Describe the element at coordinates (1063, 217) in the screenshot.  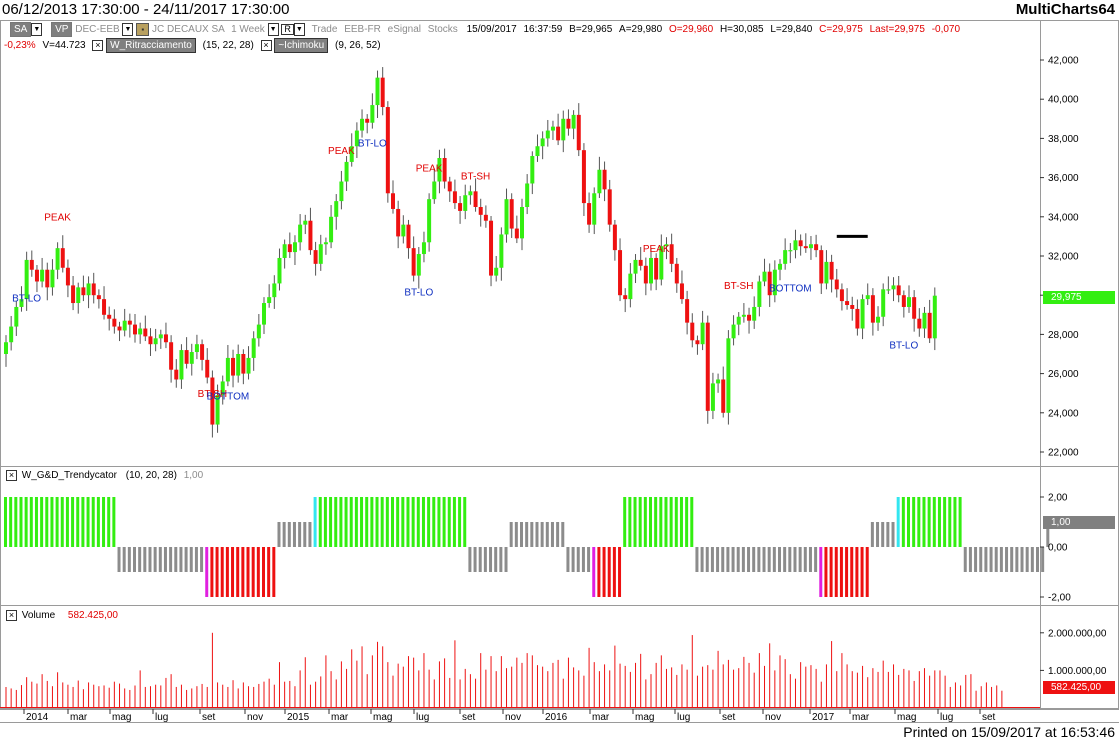
I see `price-tick-label: 34,000` at that location.